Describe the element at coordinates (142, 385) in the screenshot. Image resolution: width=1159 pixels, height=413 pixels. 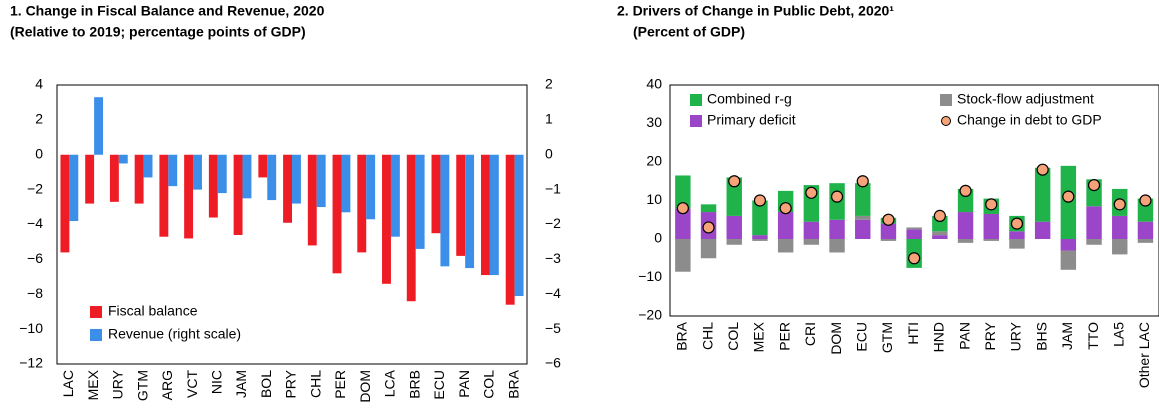
I see `x-tick-label: GTM` at that location.